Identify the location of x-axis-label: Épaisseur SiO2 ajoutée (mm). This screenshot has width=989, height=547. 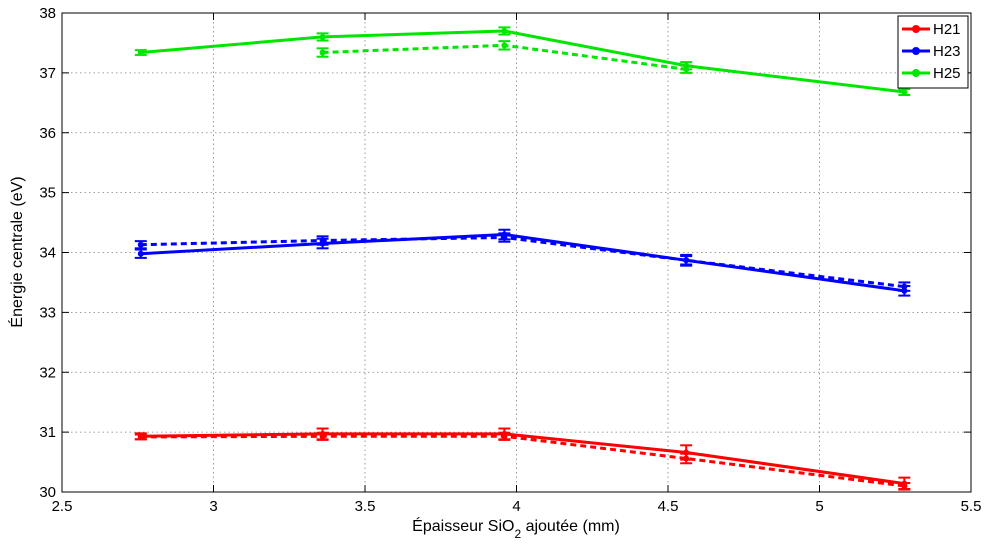
(516, 528).